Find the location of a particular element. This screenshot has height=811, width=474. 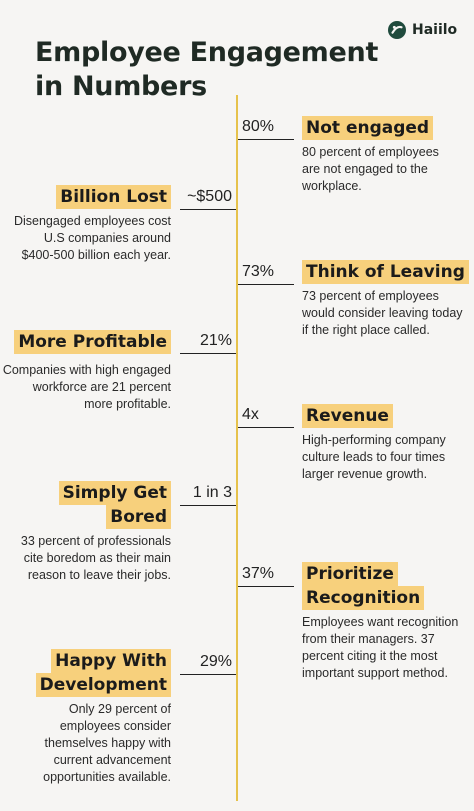

stat-value: 29% is located at coordinates (208, 663).